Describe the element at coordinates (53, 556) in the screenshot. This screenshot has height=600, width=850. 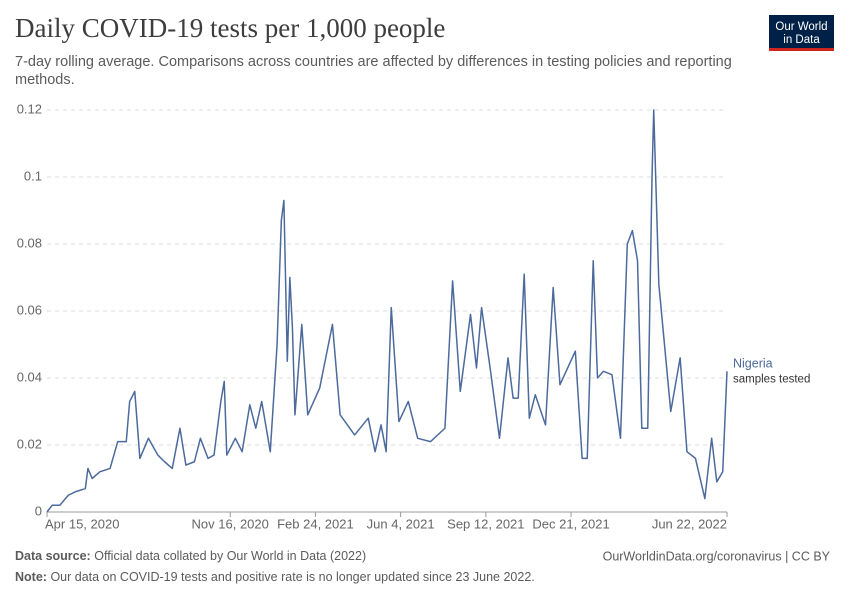
I see `source-label: Data source:` at that location.